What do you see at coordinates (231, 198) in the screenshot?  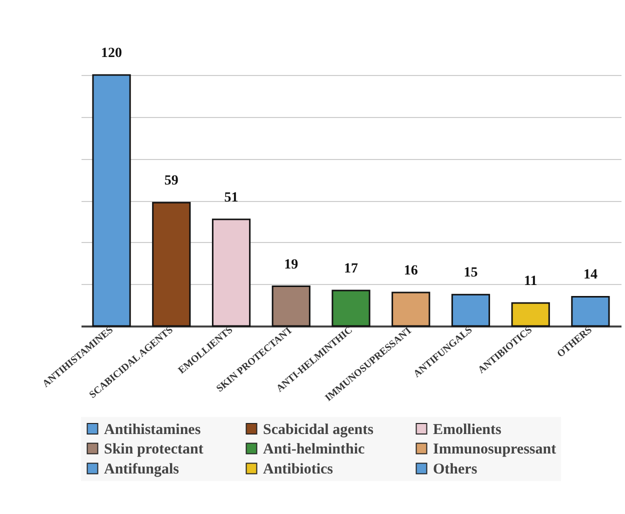 I see `data-label: 51` at bounding box center [231, 198].